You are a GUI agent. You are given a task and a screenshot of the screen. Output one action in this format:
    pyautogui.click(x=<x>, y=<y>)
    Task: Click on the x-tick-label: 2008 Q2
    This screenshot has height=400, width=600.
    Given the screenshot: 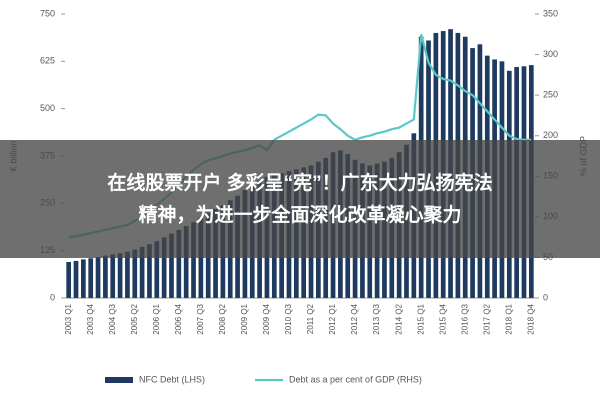 What is the action you would take?
    pyautogui.click(x=222, y=318)
    